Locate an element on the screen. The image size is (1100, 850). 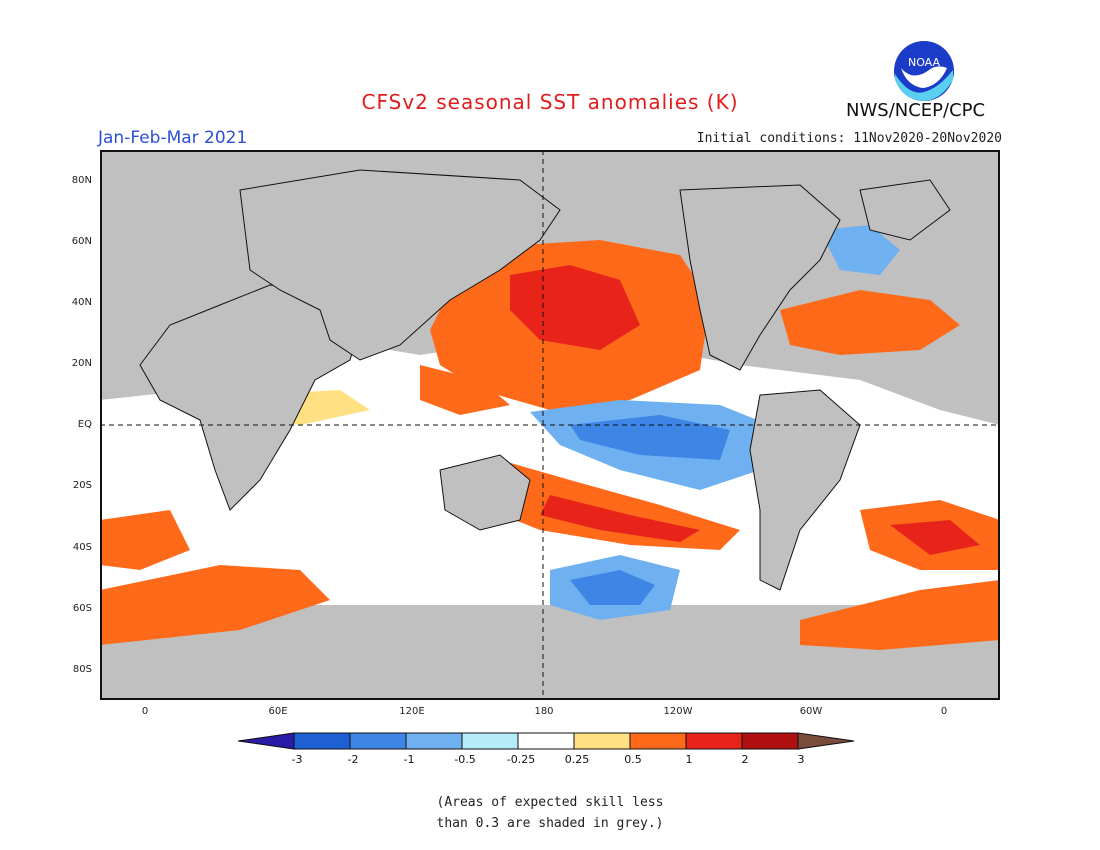
colorbar-tick-label: -3 is located at coordinates (297, 759).